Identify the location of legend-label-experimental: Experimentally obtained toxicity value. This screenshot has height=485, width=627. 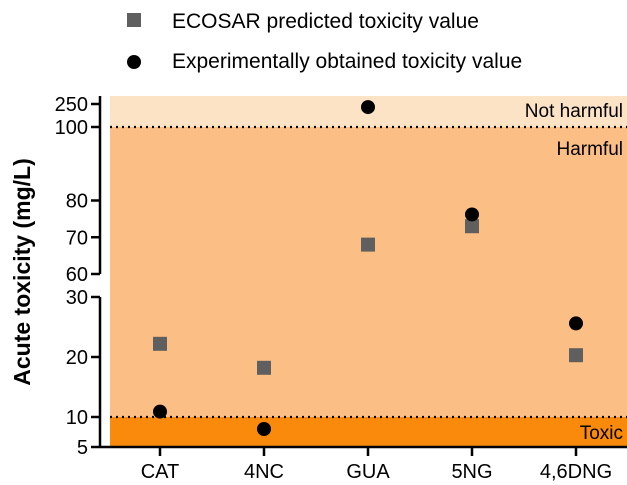
(347, 61).